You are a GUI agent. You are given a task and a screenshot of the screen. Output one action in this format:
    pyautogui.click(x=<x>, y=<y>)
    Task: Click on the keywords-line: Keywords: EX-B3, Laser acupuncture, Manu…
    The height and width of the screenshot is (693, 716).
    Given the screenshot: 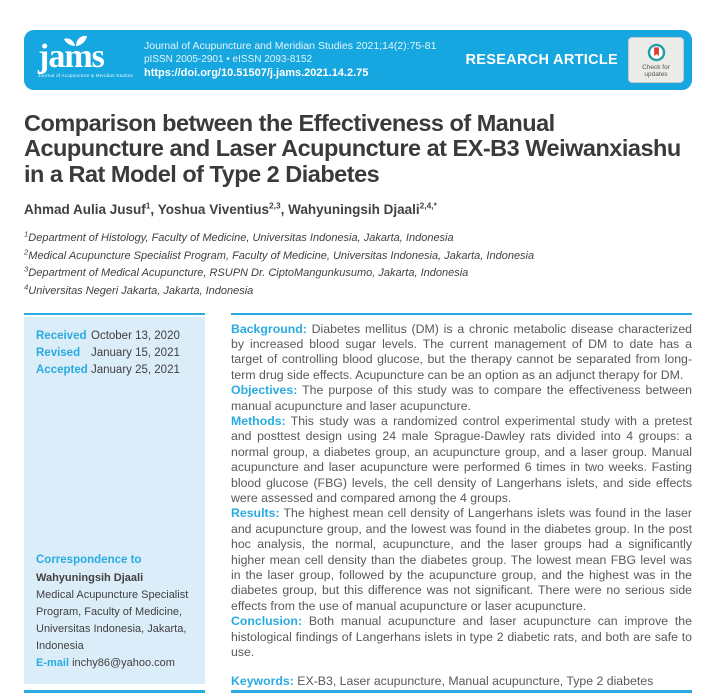 What is the action you would take?
    pyautogui.click(x=442, y=681)
    